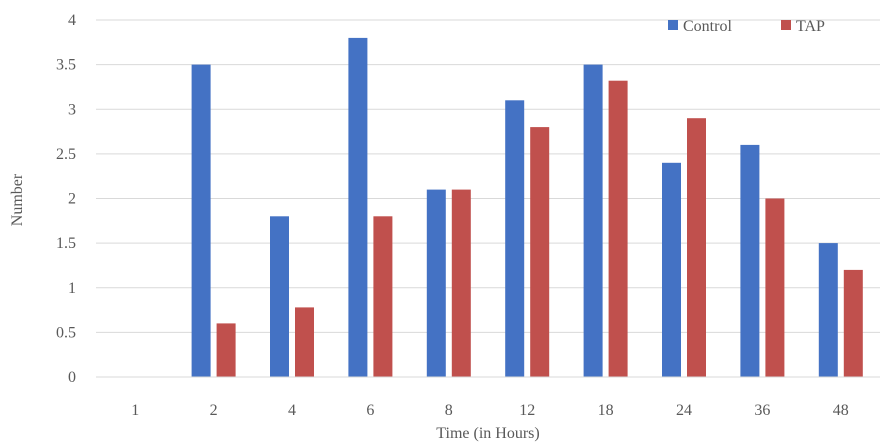 This screenshot has height=443, width=887. Describe the element at coordinates (370, 410) in the screenshot. I see `x-tick-label: 6` at that location.